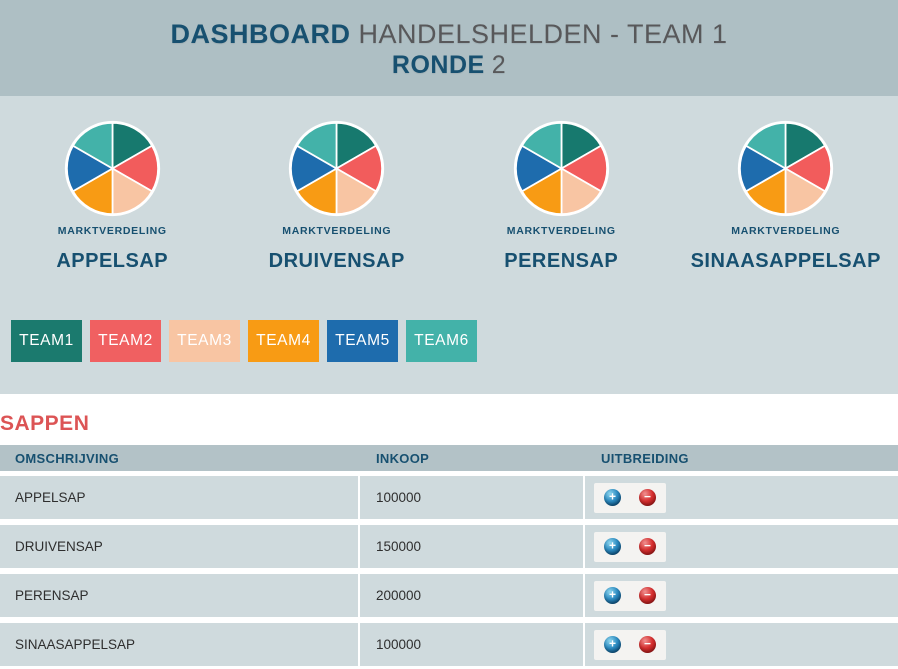  Describe the element at coordinates (438, 65) in the screenshot. I see `round-label: RONDE` at that location.